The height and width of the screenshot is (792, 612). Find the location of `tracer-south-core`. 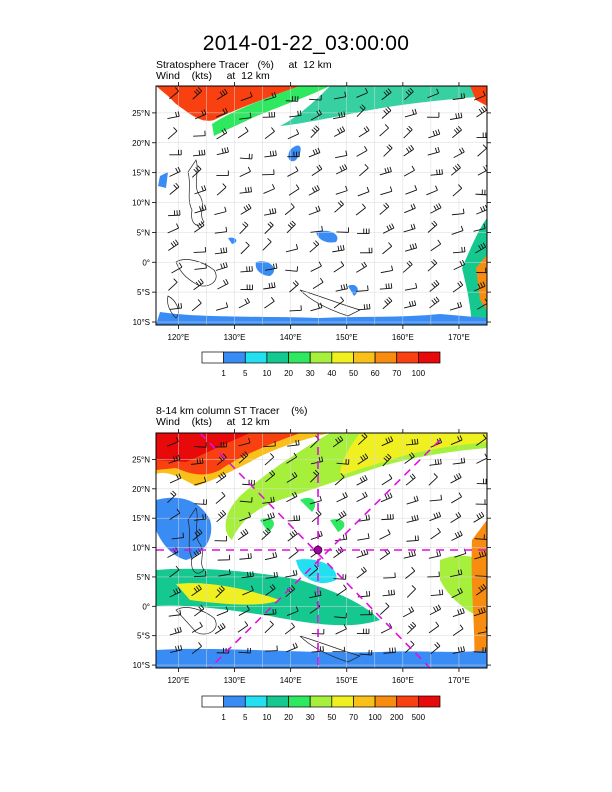

tracer-south-core is located at coordinates (228, 594).